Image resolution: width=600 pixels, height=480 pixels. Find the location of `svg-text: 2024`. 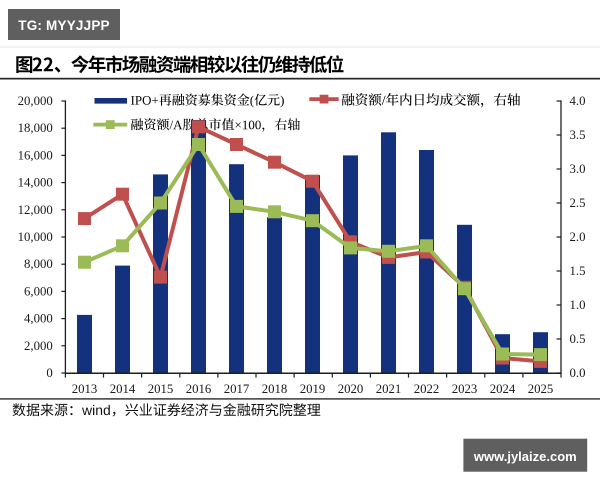

svg-text: 2024 is located at coordinates (503, 389).